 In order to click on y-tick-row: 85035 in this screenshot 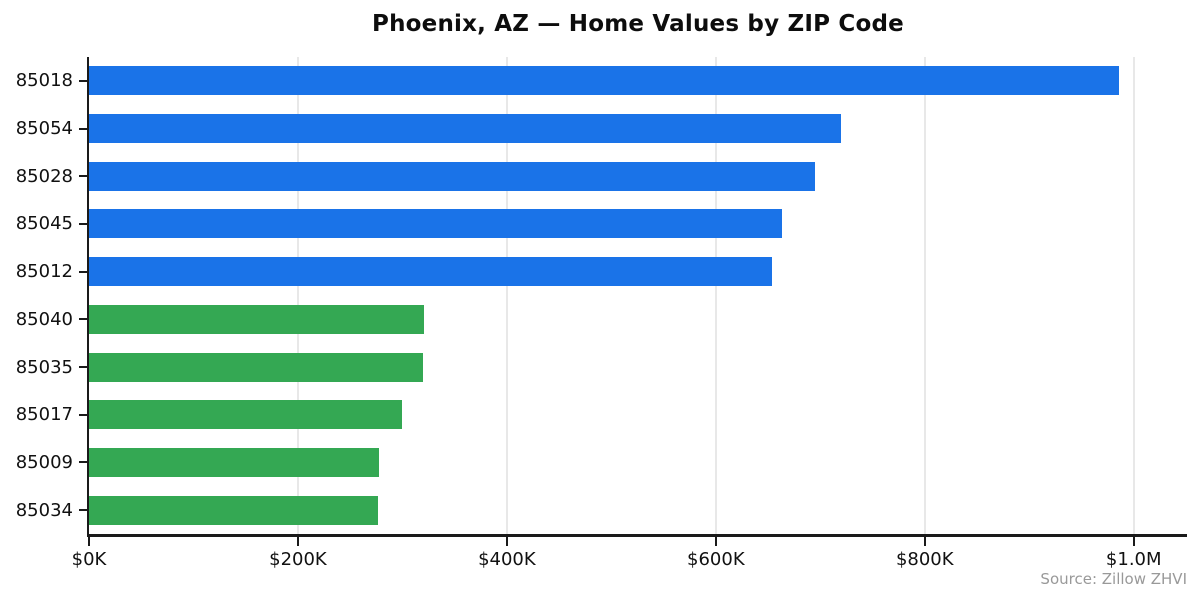, I will do `click(43, 367)`.